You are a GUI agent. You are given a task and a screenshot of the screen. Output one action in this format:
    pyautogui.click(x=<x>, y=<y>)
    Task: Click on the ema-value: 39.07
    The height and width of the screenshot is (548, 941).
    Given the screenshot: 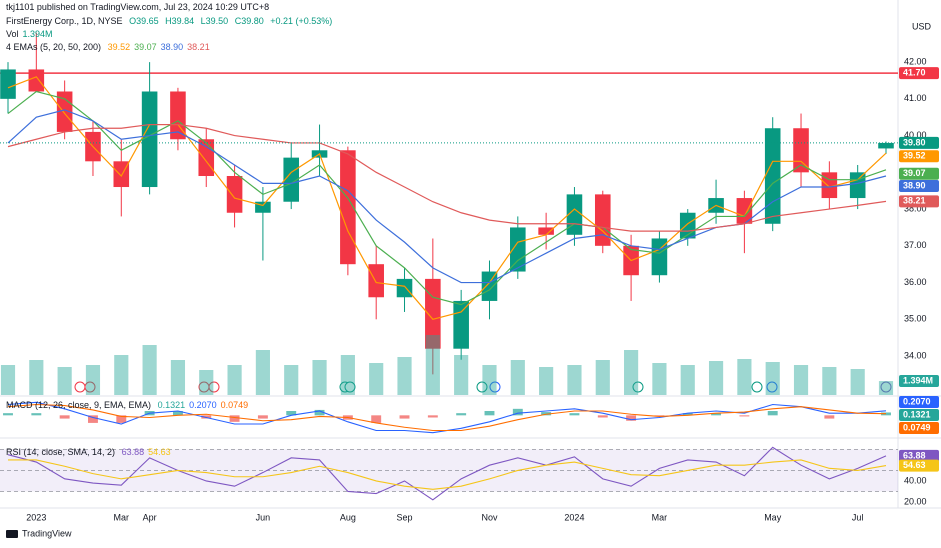 What is the action you would take?
    pyautogui.click(x=145, y=47)
    